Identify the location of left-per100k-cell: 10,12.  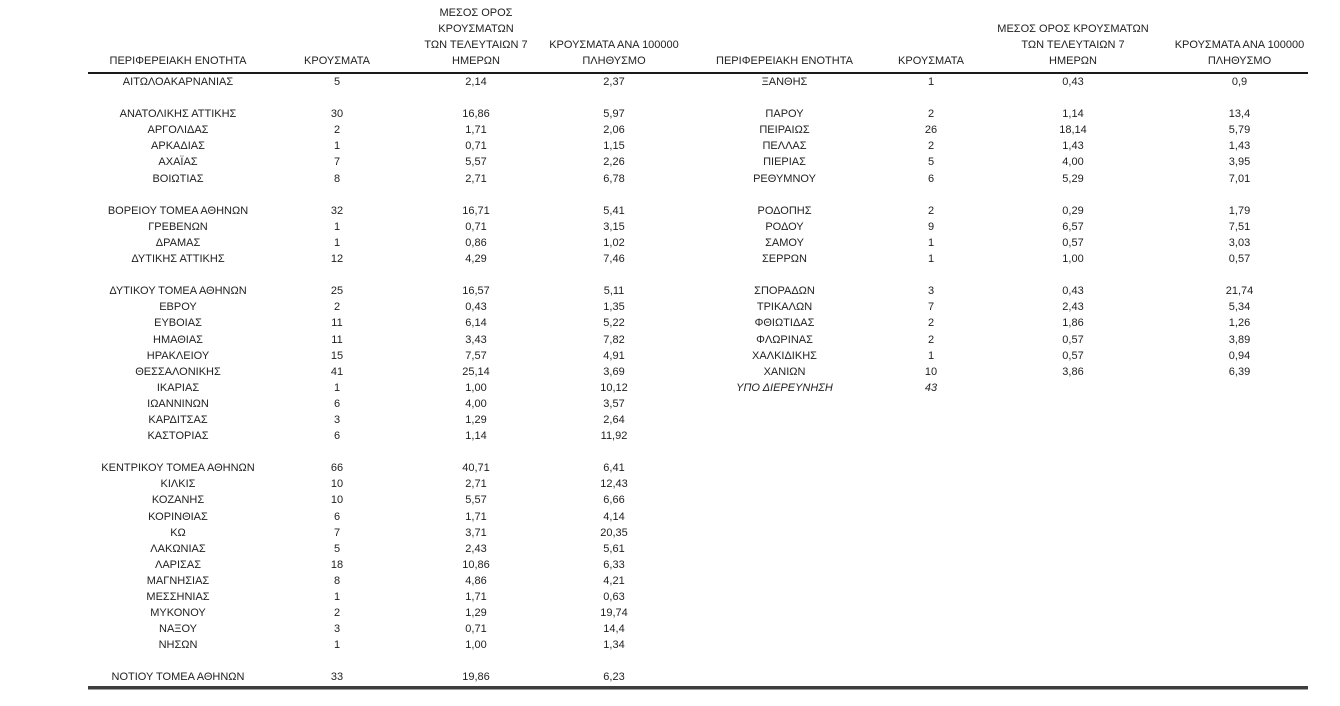
(614, 387).